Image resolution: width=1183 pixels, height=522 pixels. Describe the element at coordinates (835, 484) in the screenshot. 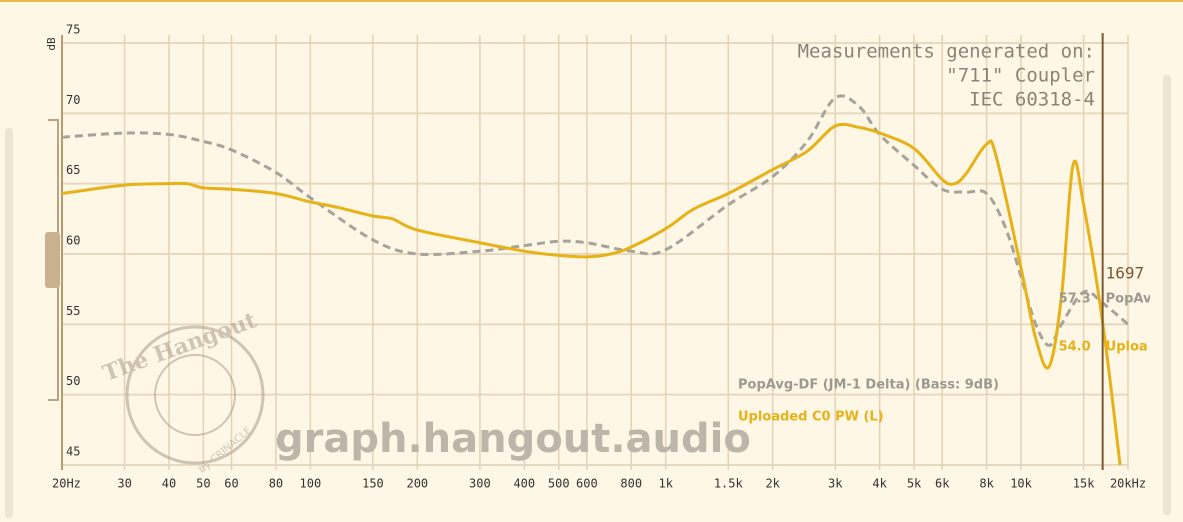

I see `x-tick-label: 3k` at that location.